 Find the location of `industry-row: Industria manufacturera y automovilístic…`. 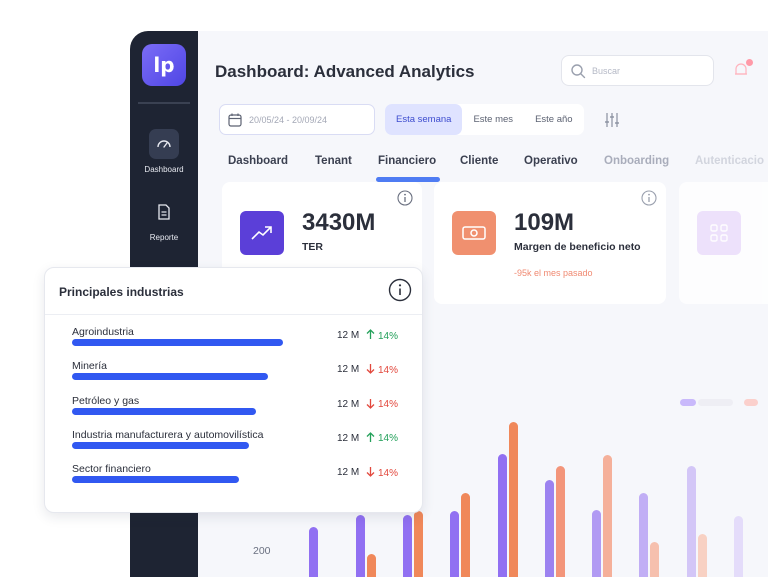

industry-row: Industria manufacturera y automovilístic… is located at coordinates (233, 444).